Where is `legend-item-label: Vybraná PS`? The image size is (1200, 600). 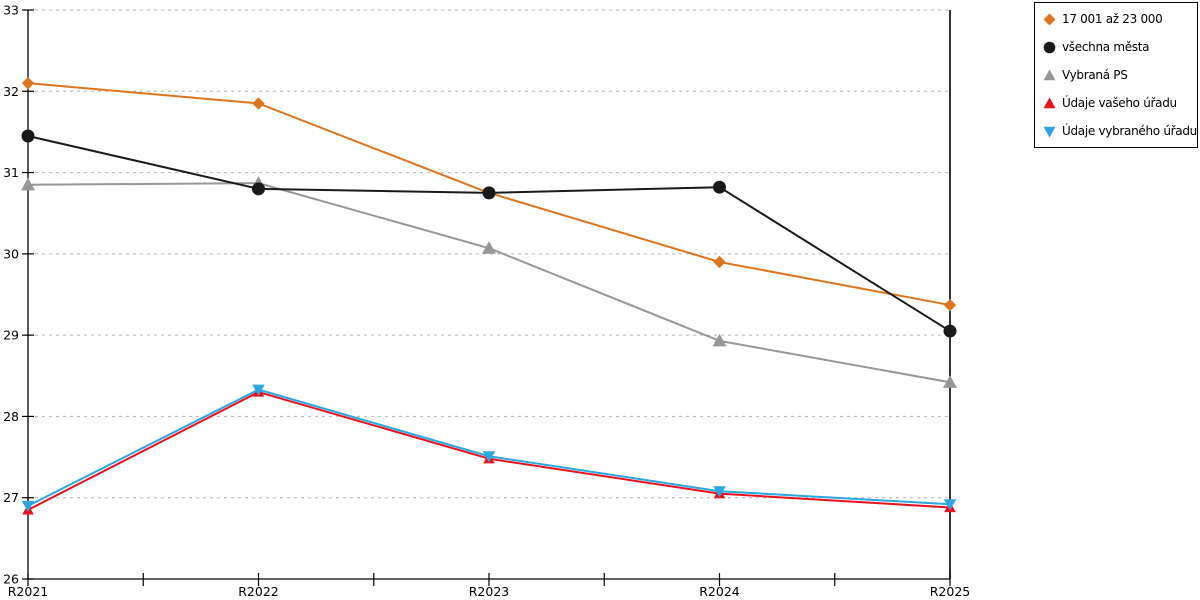
legend-item-label: Vybraná PS is located at coordinates (1095, 75).